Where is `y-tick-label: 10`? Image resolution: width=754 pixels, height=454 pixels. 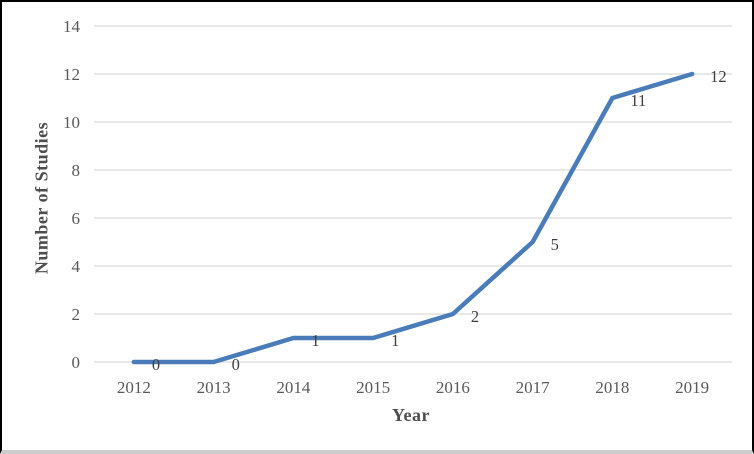 y-tick-label: 10 is located at coordinates (71, 122).